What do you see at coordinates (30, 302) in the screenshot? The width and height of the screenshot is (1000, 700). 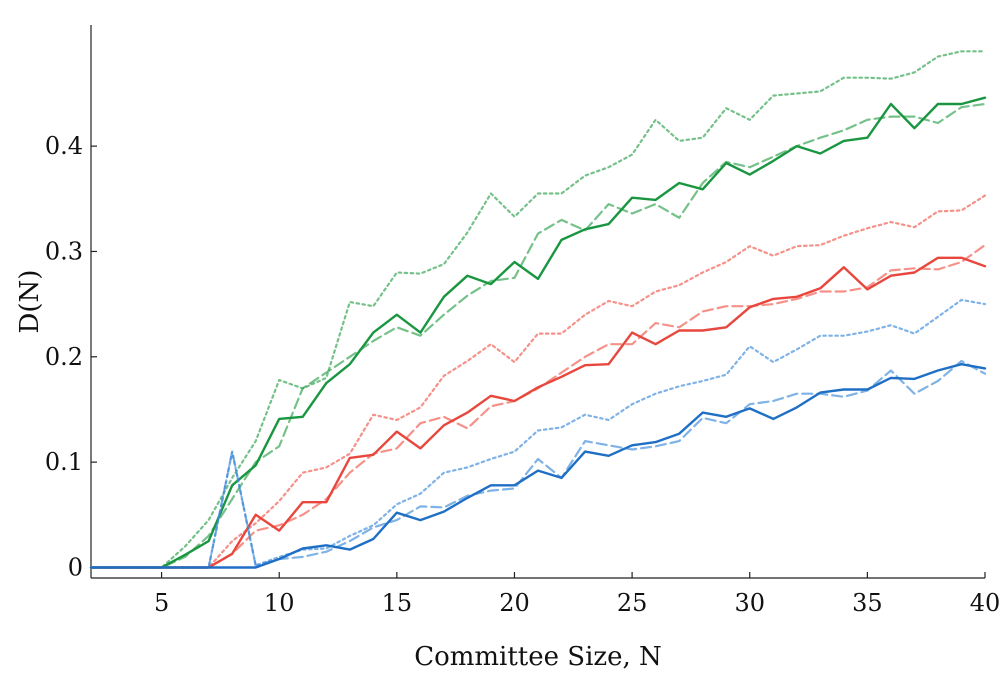 I see `y-axis-title: D(N)` at bounding box center [30, 302].